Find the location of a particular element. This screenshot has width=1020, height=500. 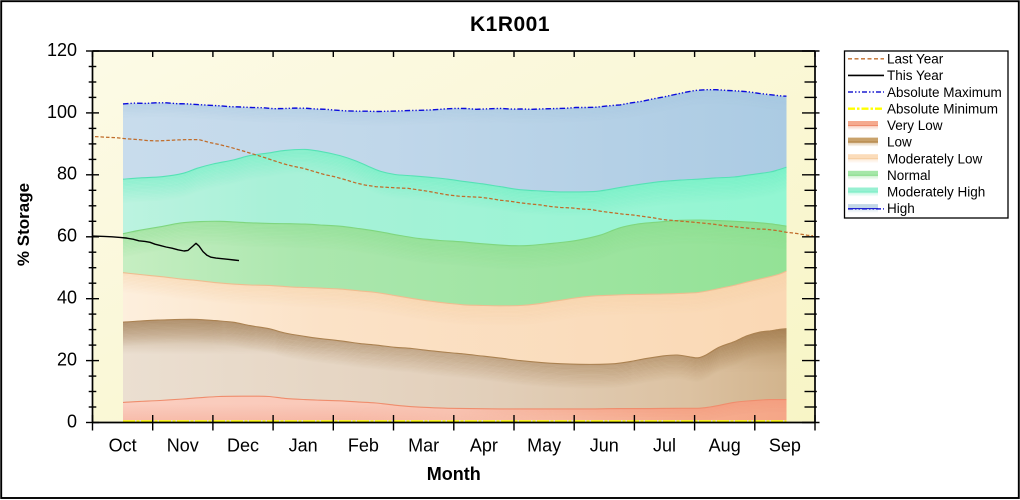

svg-text: Jul is located at coordinates (664, 446).